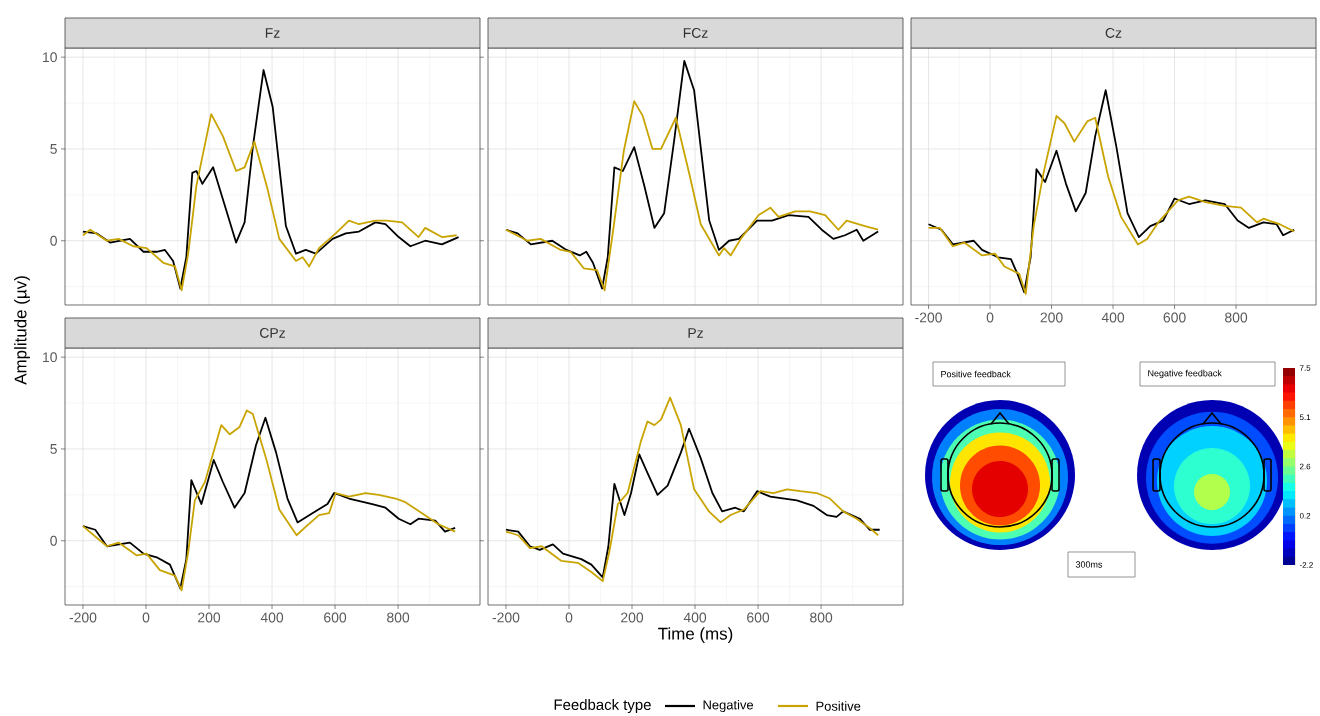 The image size is (1320, 716). What do you see at coordinates (976, 374) in the screenshot?
I see `text: Positive feedback` at bounding box center [976, 374].